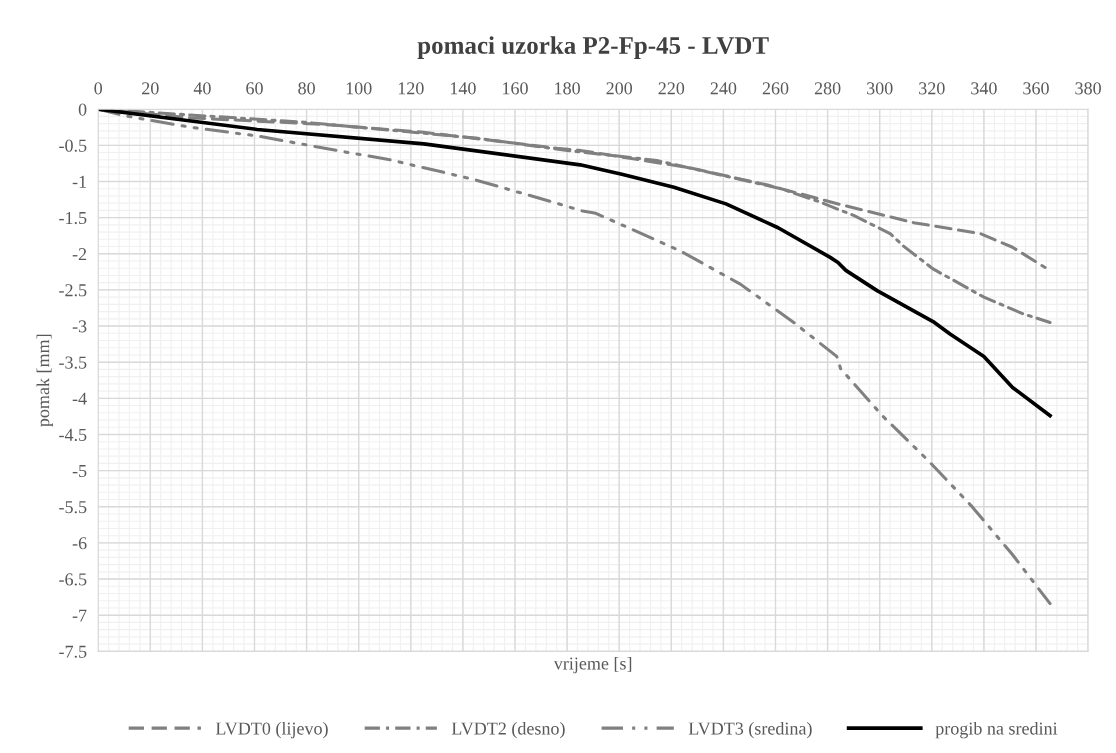  I want to click on x-tick-label: 280, so click(827, 88).